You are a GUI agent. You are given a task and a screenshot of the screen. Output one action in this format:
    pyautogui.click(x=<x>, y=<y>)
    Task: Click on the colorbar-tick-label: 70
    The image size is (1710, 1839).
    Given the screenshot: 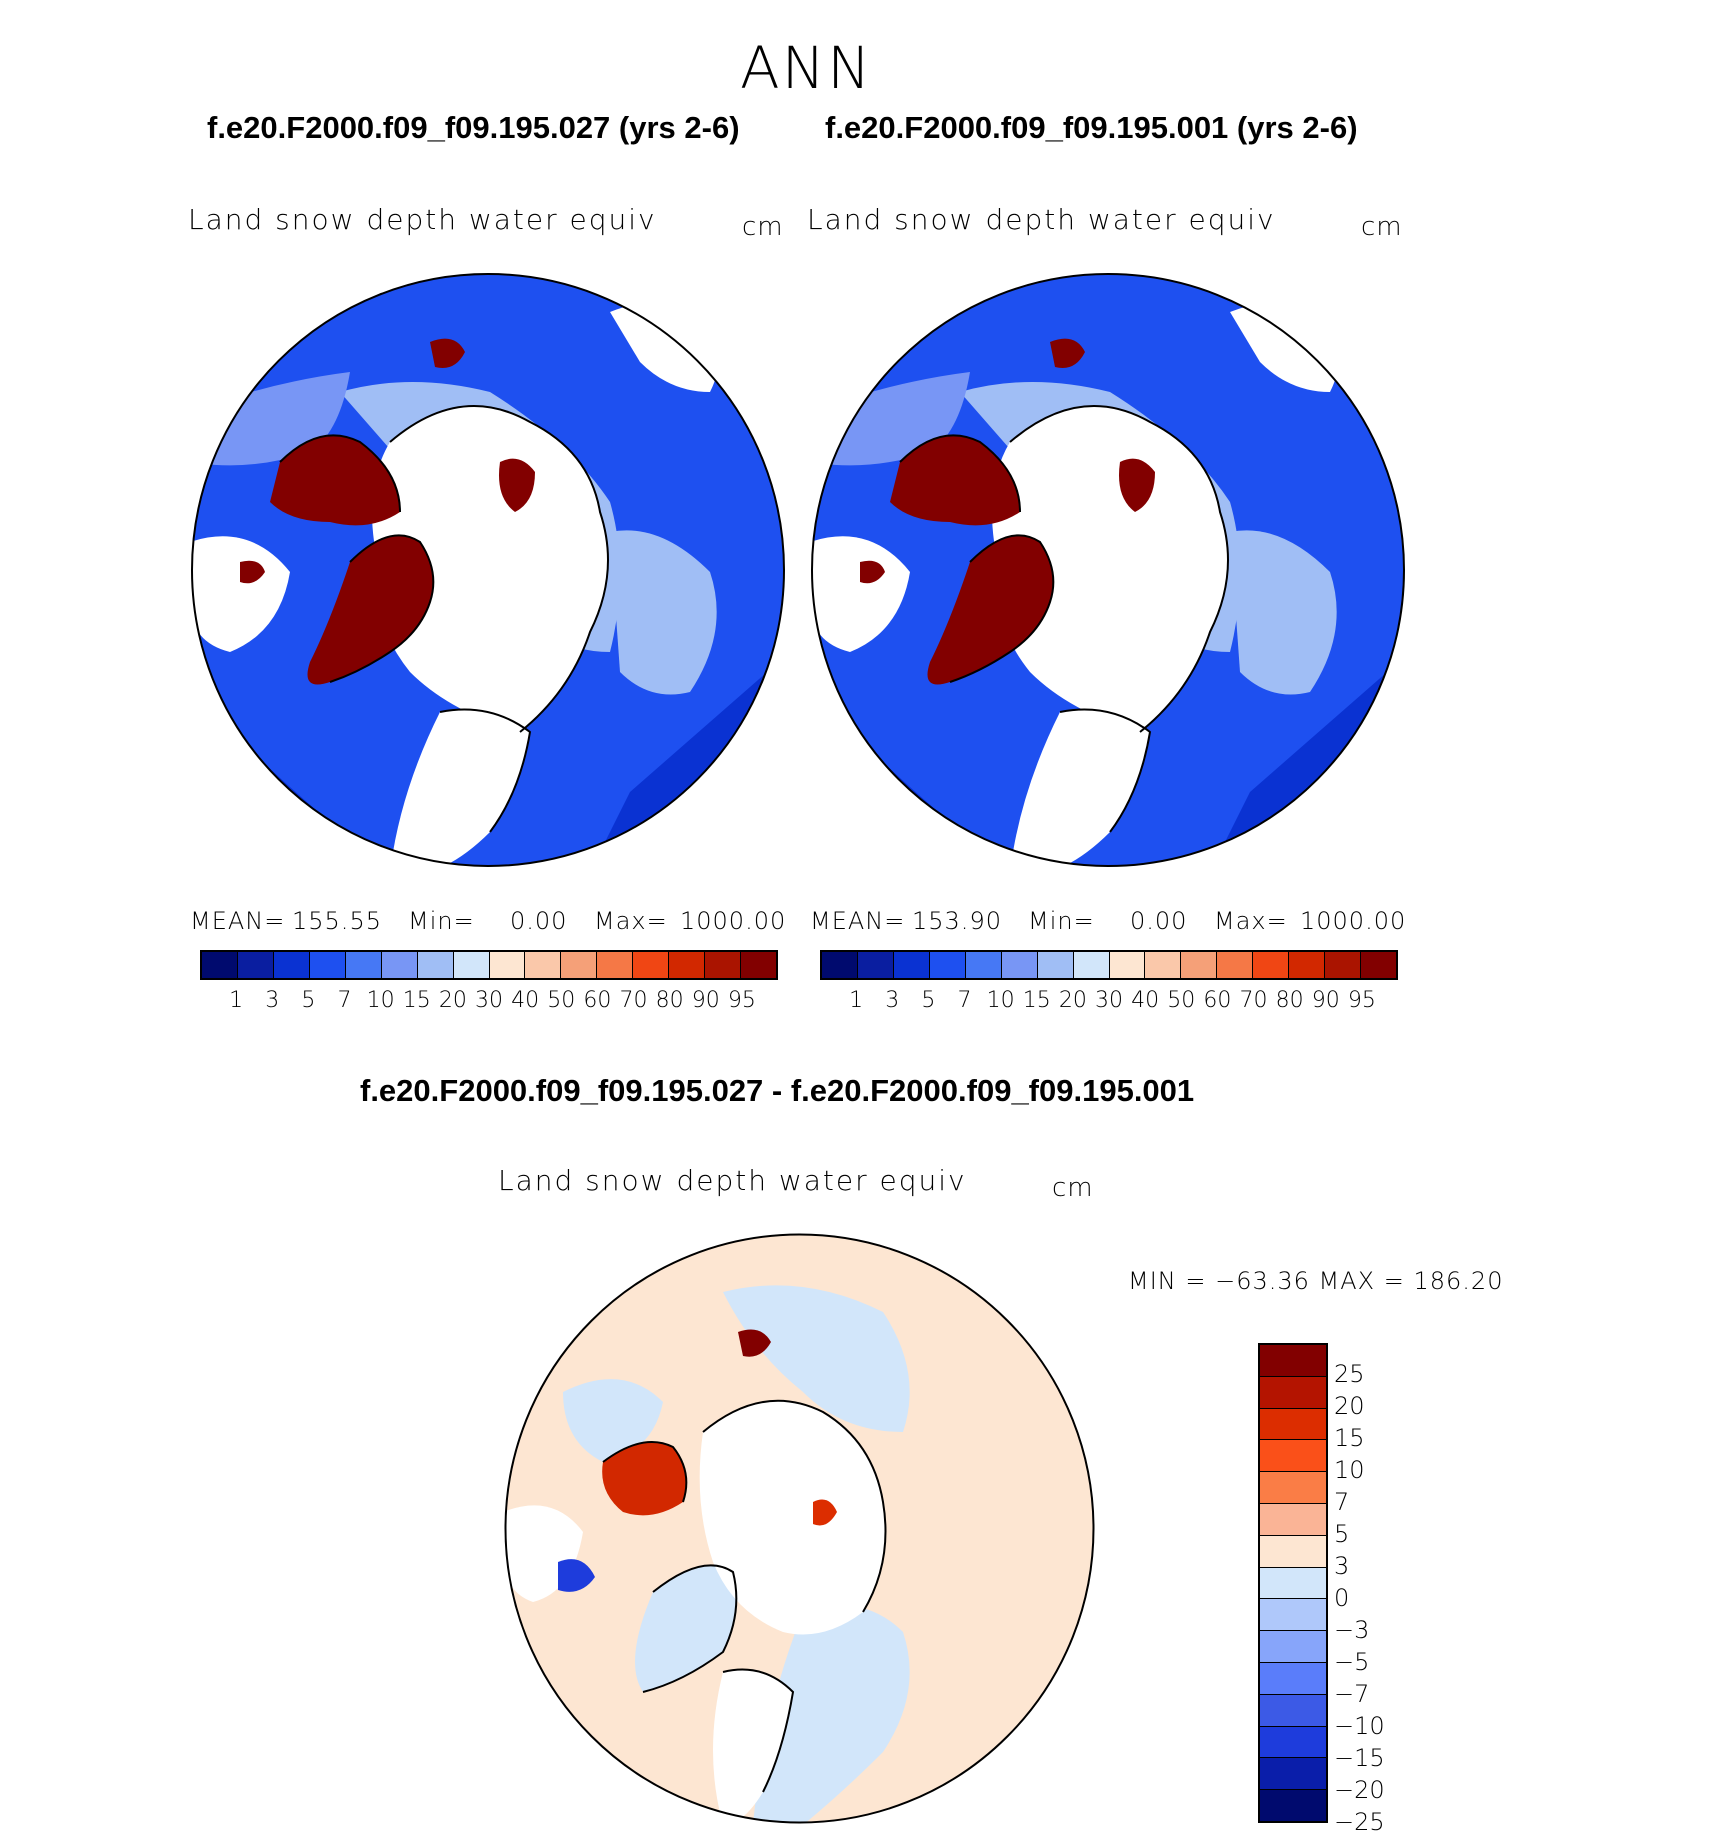 What is the action you would take?
    pyautogui.click(x=633, y=1000)
    